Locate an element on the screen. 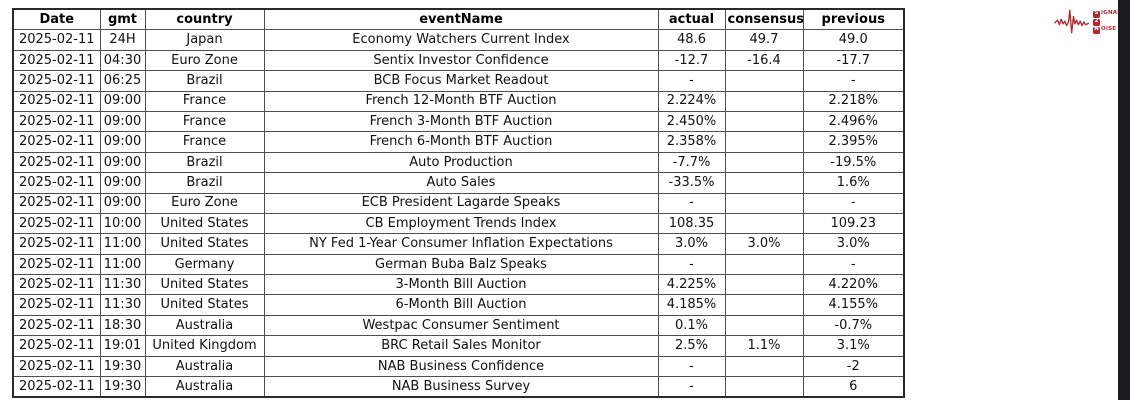  column-header-country: country is located at coordinates (204, 19).